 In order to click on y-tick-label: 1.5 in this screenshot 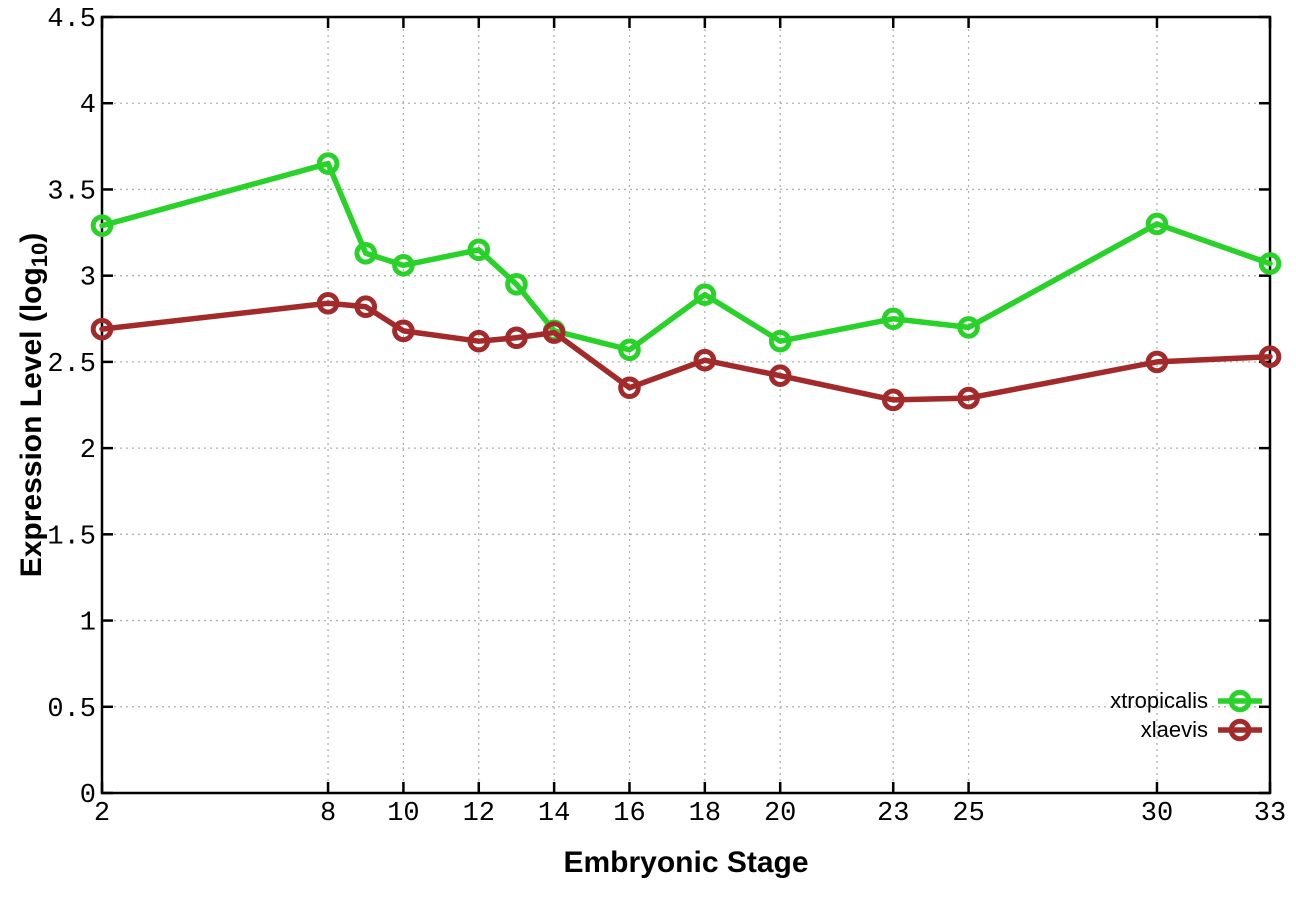, I will do `click(71, 537)`.